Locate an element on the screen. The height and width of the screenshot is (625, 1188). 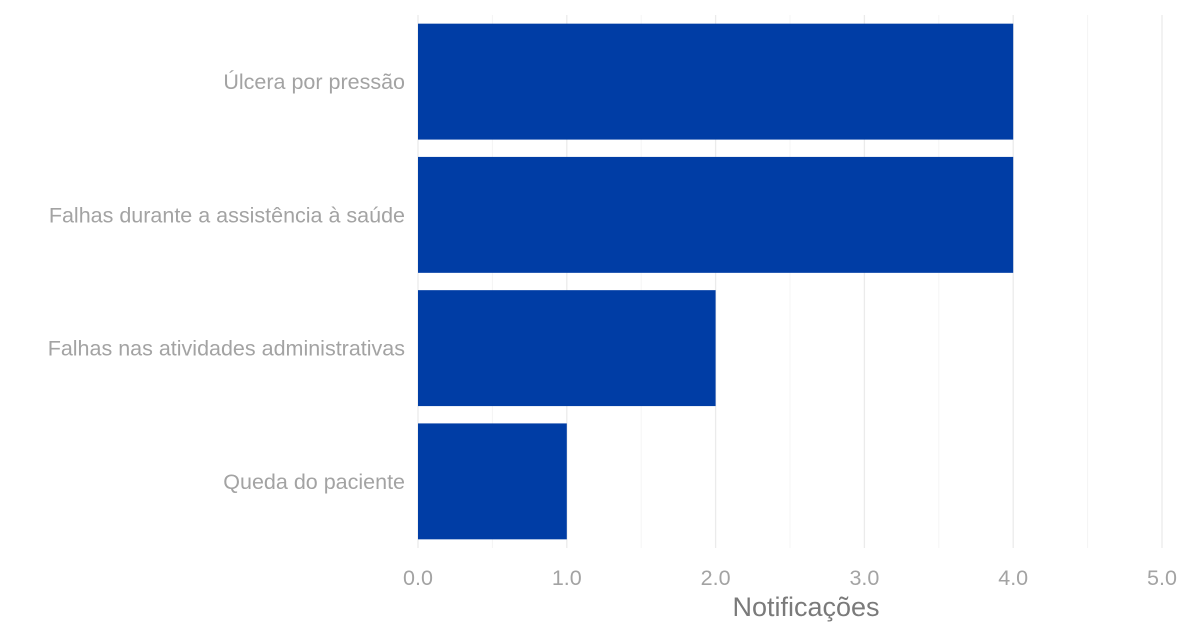
category-label: Úlcera por pressão is located at coordinates (314, 81).